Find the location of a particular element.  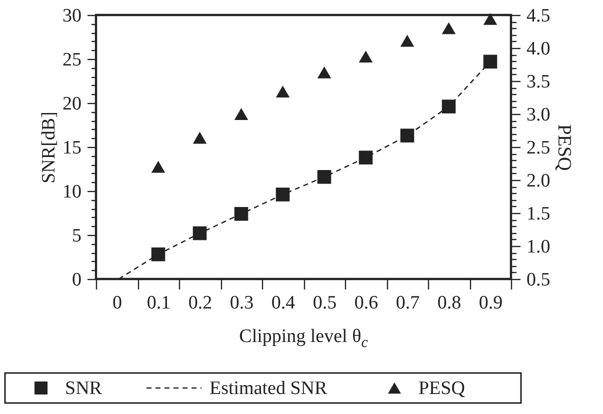

legend-label: Estimated SNR is located at coordinates (269, 388).